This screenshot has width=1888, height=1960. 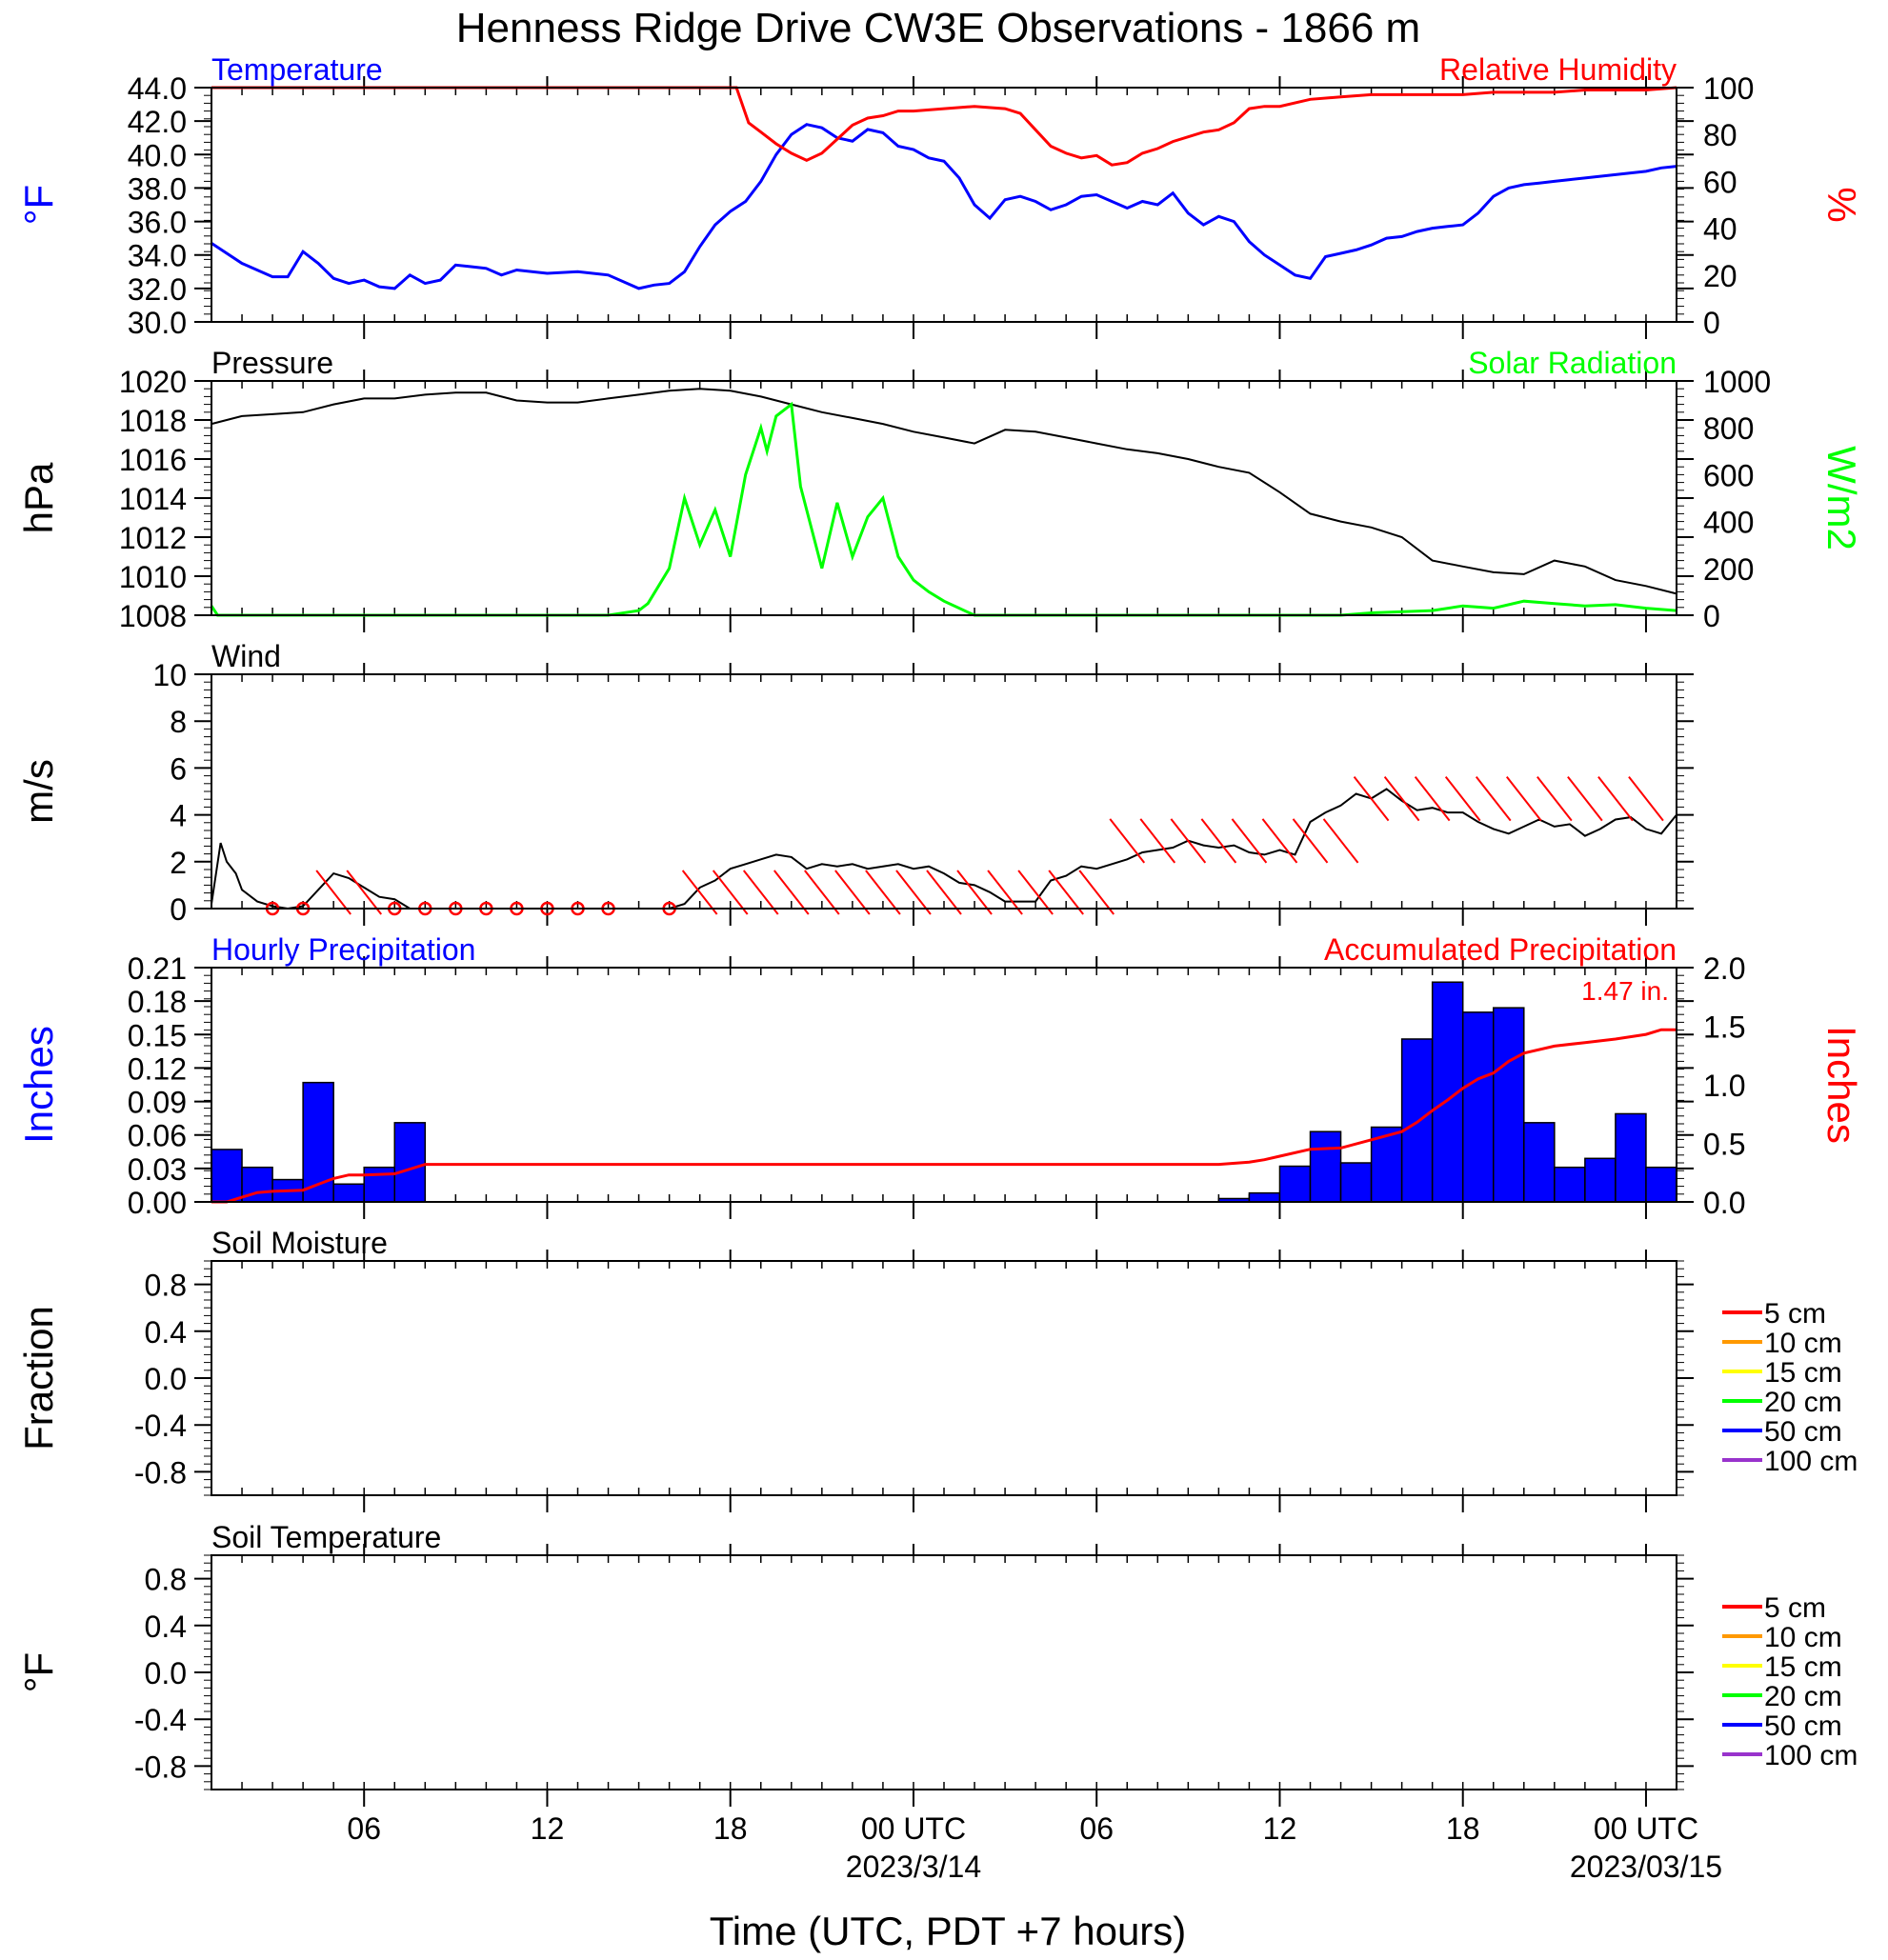 I want to click on y-tick-label: 0.15, so click(x=157, y=1035).